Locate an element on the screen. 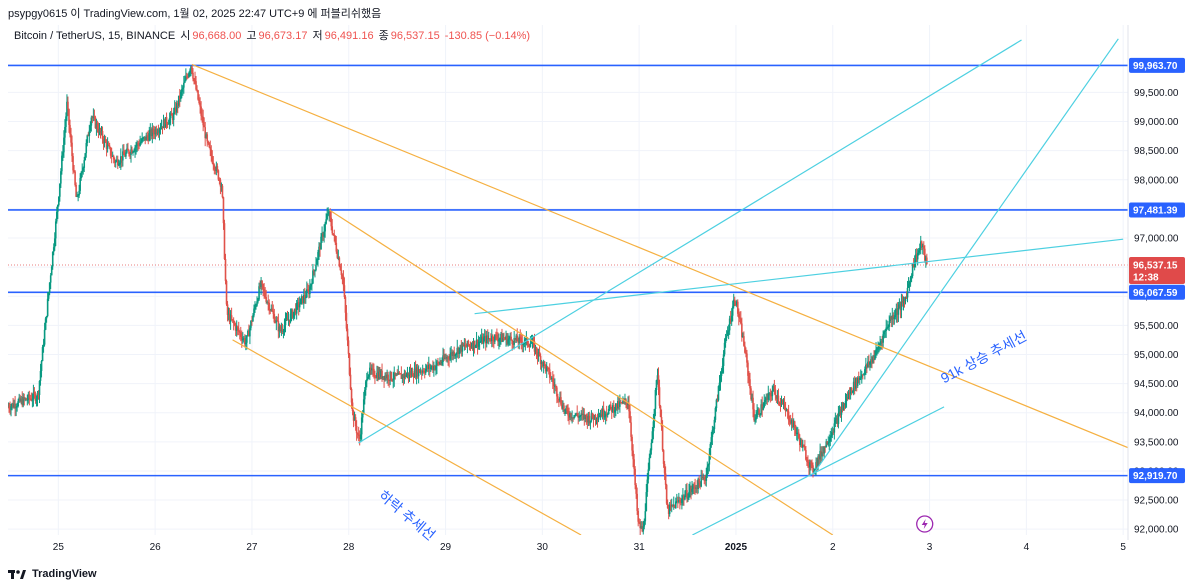 Image resolution: width=1200 pixels, height=587 pixels. x-tick-label-8: 2 is located at coordinates (833, 547).